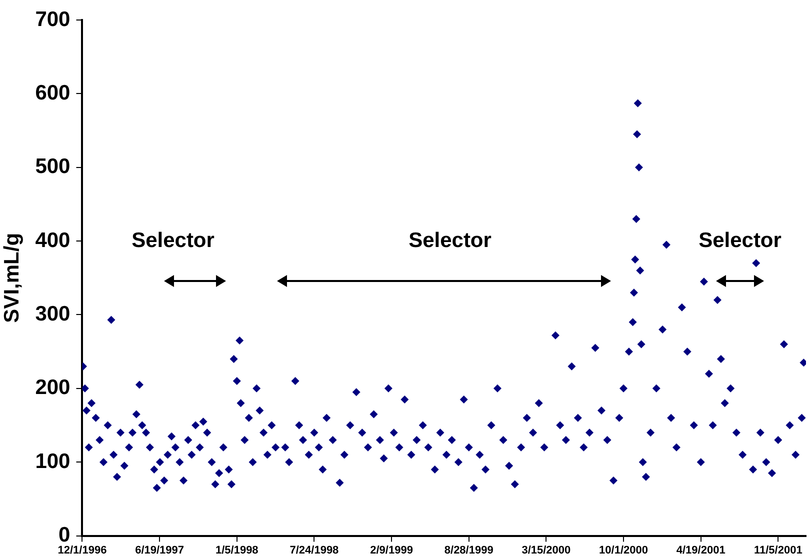 This screenshot has width=810, height=559. Describe the element at coordinates (82, 550) in the screenshot. I see `x-tick-label: 12/1/1996` at that location.